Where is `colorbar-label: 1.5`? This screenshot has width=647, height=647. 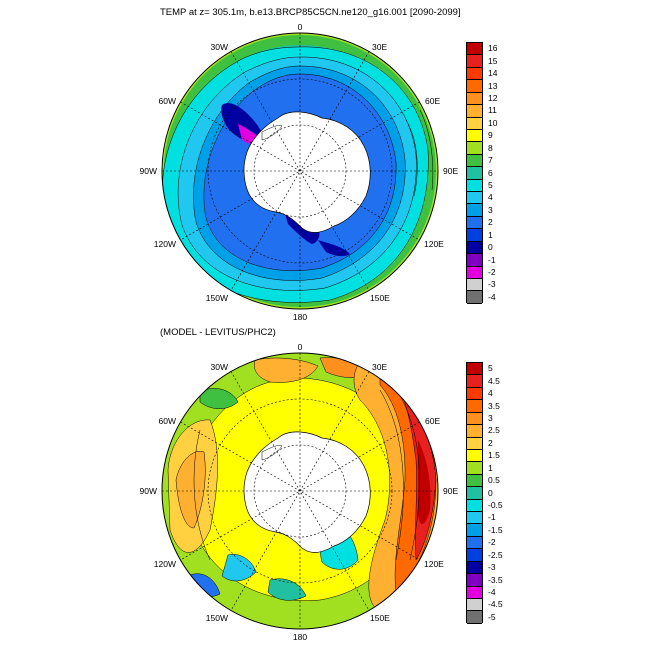 colorbar-label: 1.5 is located at coordinates (494, 455).